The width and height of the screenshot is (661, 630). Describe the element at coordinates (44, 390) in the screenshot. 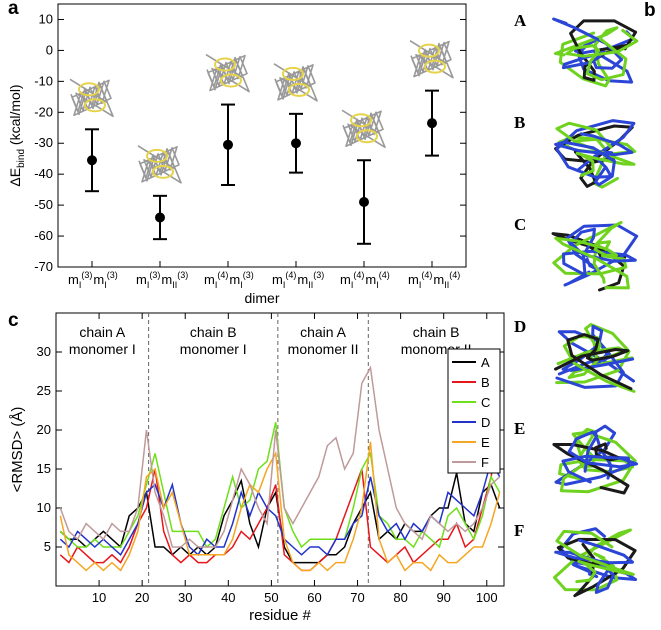

I see `y-tick-label: 25` at that location.